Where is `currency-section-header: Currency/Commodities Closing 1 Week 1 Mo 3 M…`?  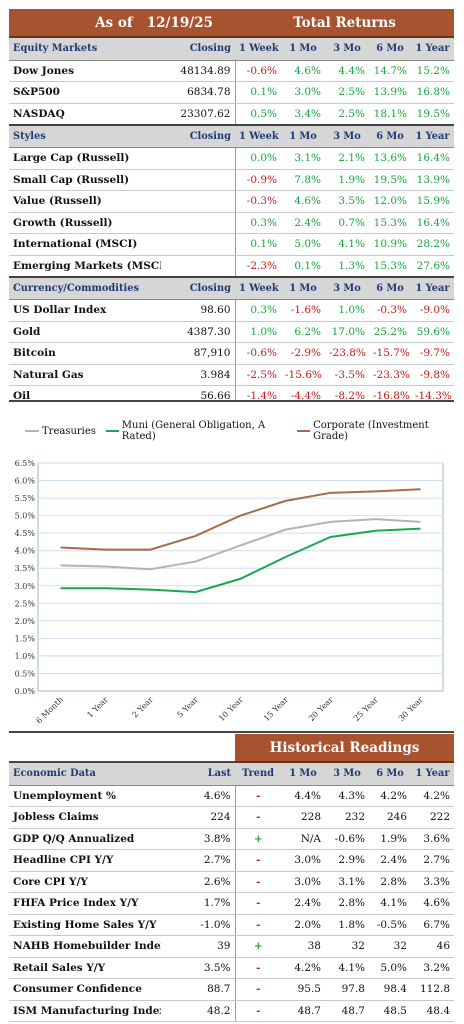
currency-section-header: Currency/Commodities Closing 1 Week 1 Mo 3 M… is located at coordinates (231, 287).